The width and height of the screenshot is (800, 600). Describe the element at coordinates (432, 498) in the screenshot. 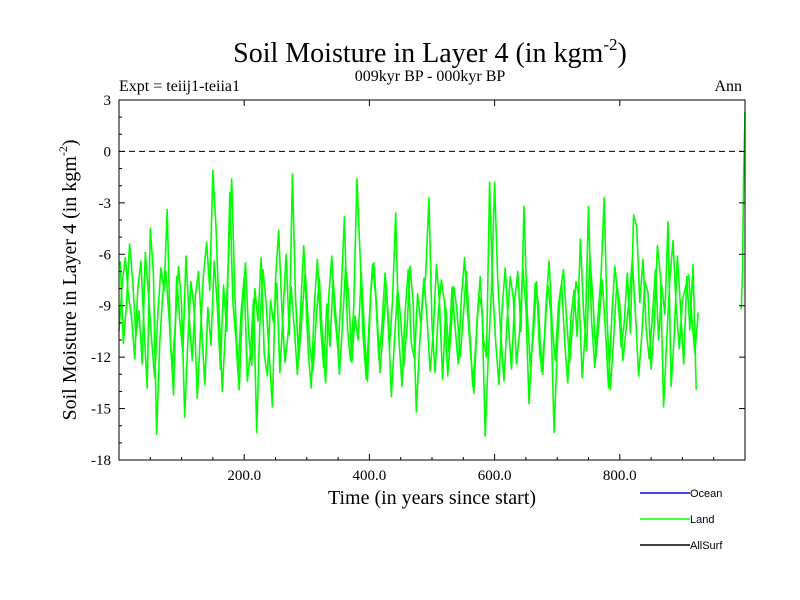

I see `x-axis-label: Time (in years since start)` at that location.